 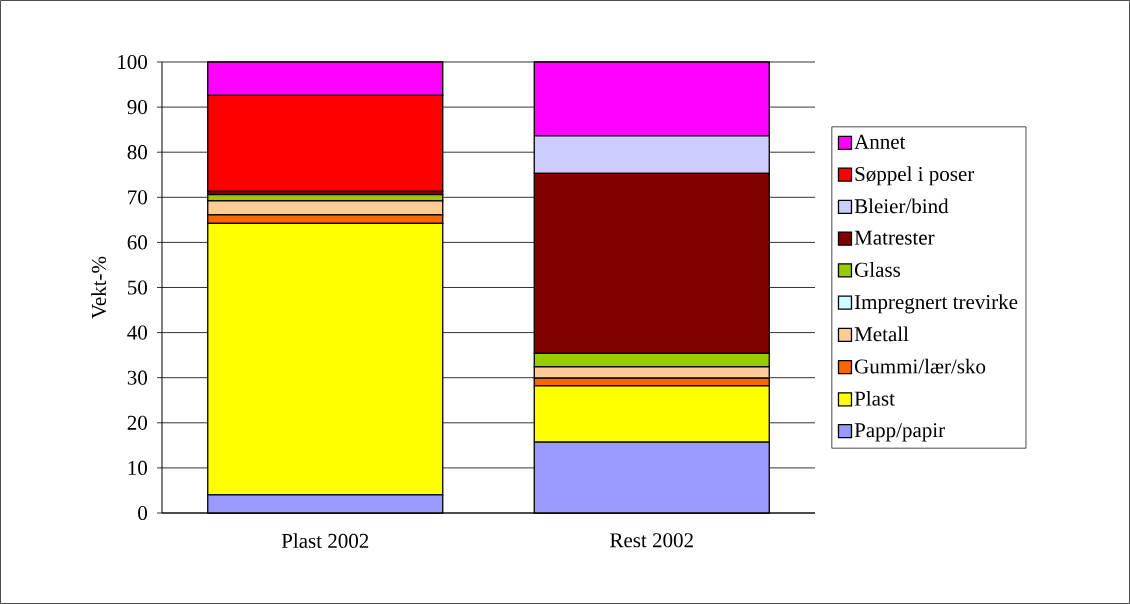 What do you see at coordinates (915, 176) in the screenshot?
I see `legend-label: Søppel i poser` at bounding box center [915, 176].